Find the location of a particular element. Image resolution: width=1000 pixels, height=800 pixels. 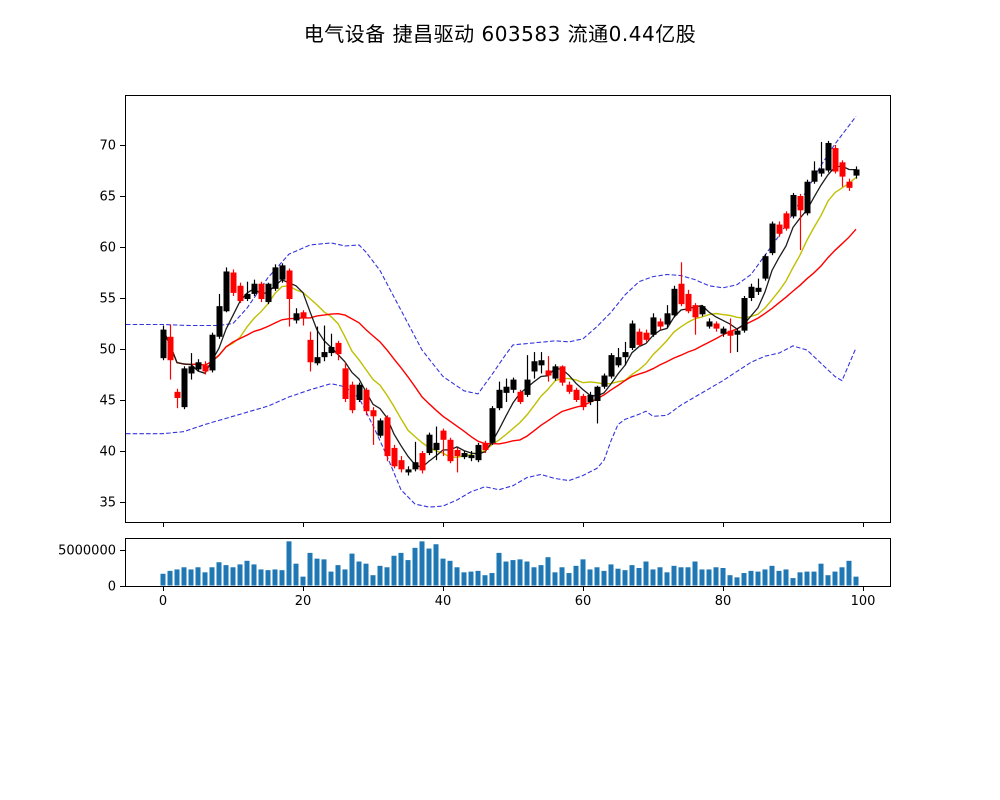

x-tick-label: 0 is located at coordinates (163, 601).